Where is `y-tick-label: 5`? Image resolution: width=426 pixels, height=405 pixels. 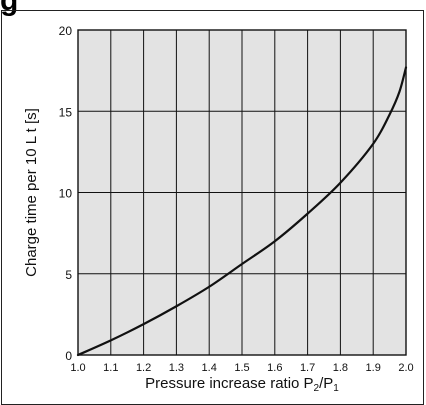
y-tick-label: 5 is located at coordinates (68, 275).